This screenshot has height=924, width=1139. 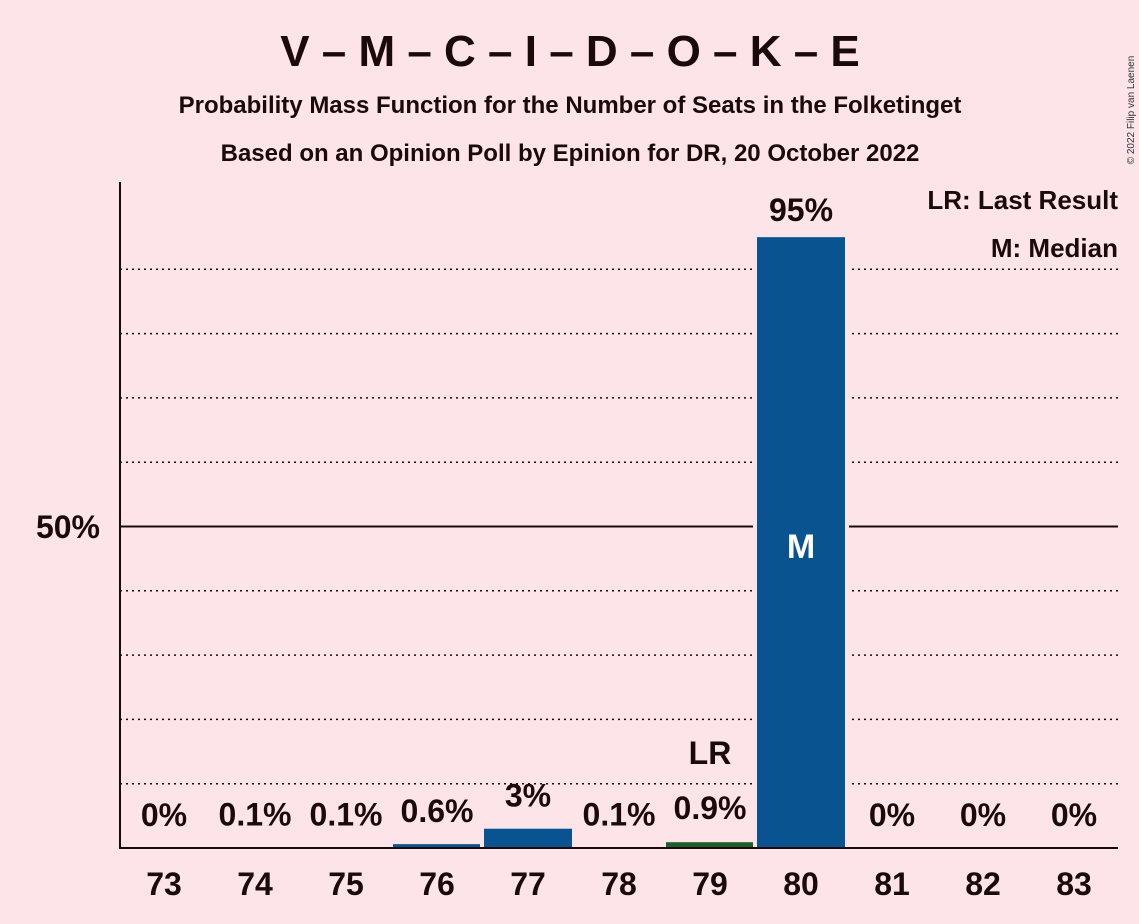 I want to click on x-tick-78: 78, so click(x=619, y=884).